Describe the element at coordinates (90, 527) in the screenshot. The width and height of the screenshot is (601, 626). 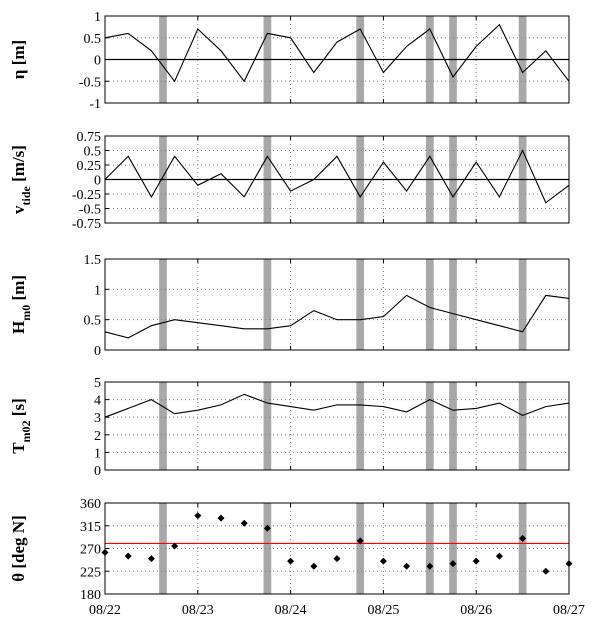
I see `y-tick-label: 315` at that location.